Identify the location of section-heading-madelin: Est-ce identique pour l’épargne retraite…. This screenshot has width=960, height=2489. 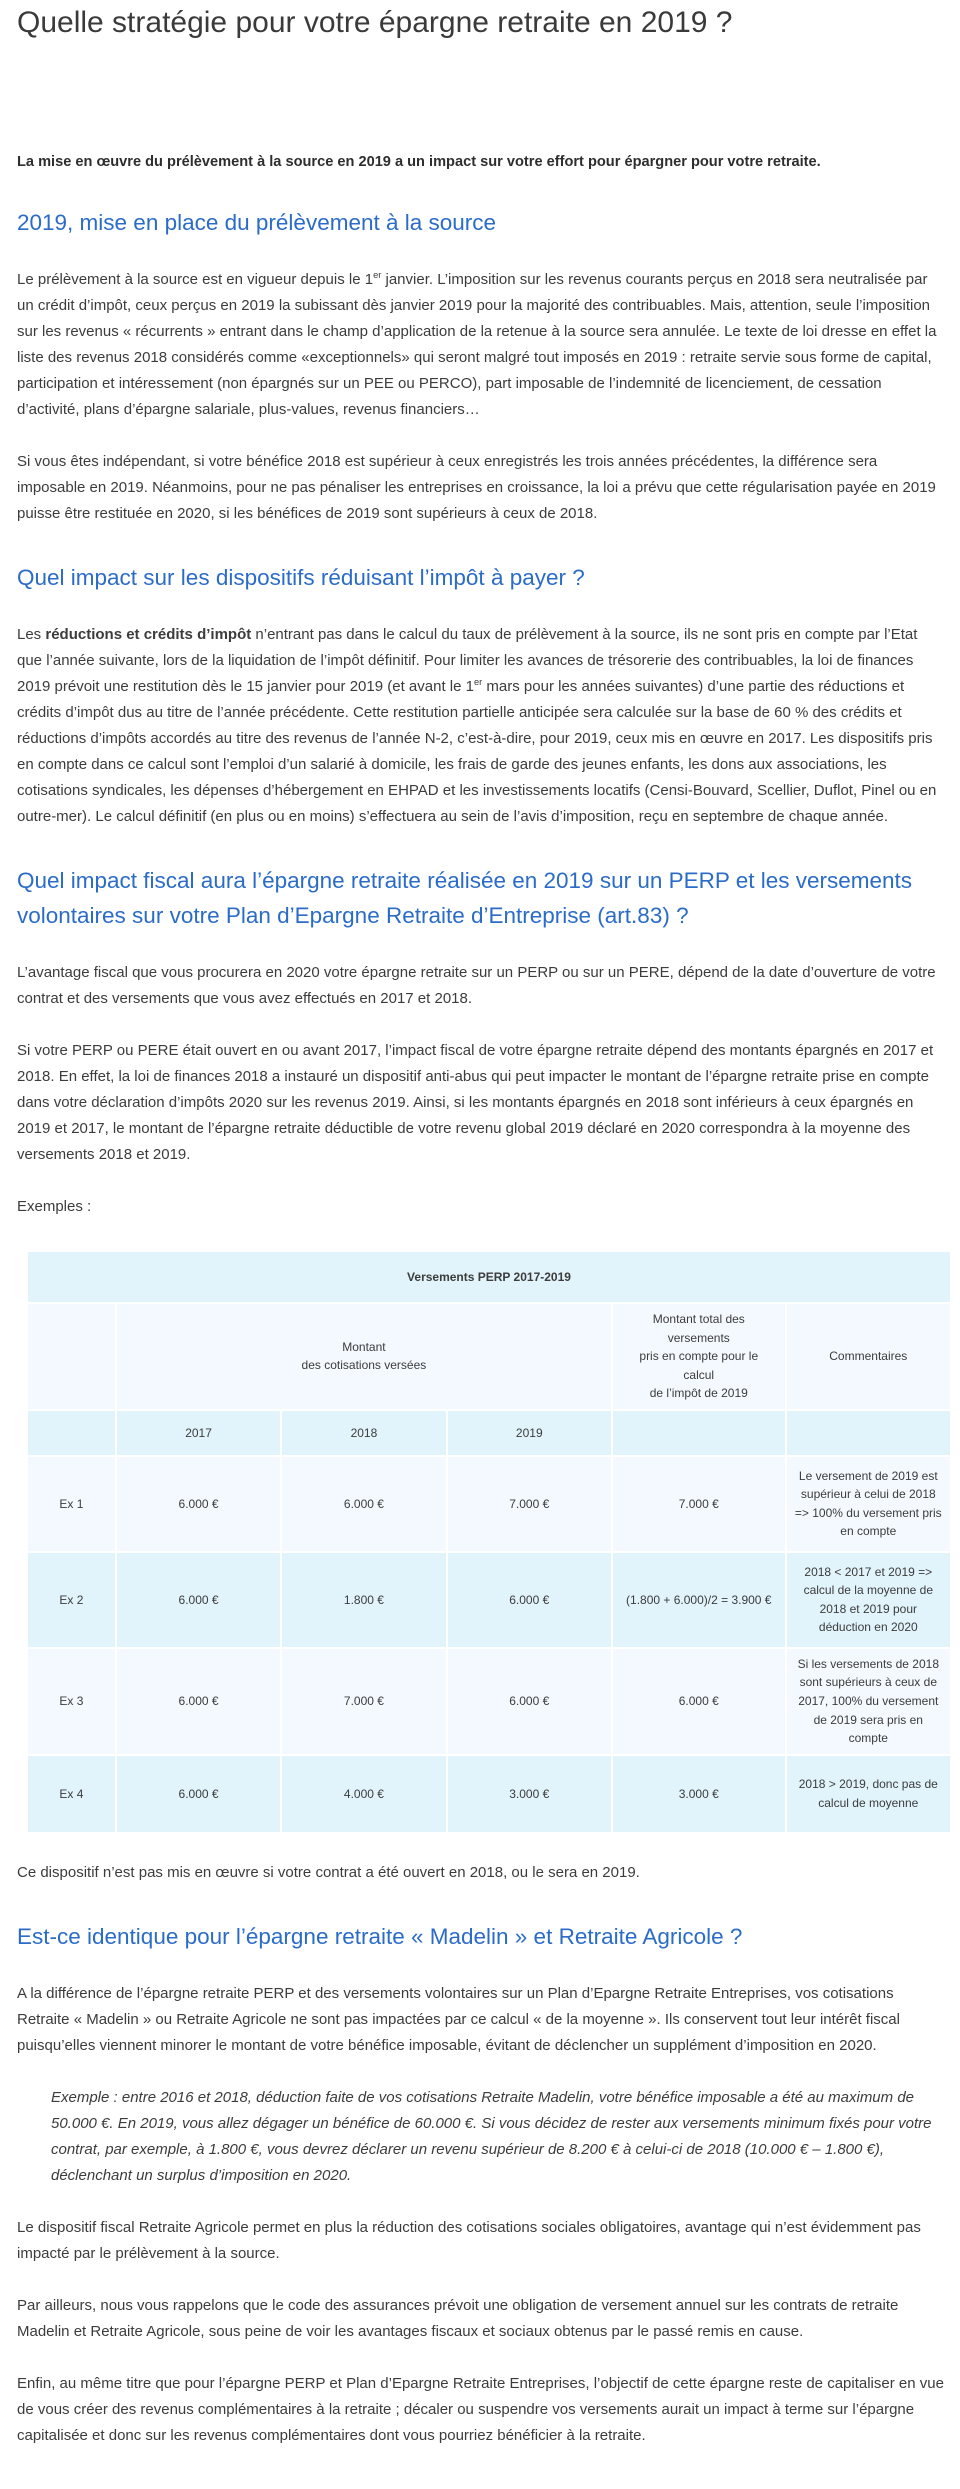
(380, 1936).